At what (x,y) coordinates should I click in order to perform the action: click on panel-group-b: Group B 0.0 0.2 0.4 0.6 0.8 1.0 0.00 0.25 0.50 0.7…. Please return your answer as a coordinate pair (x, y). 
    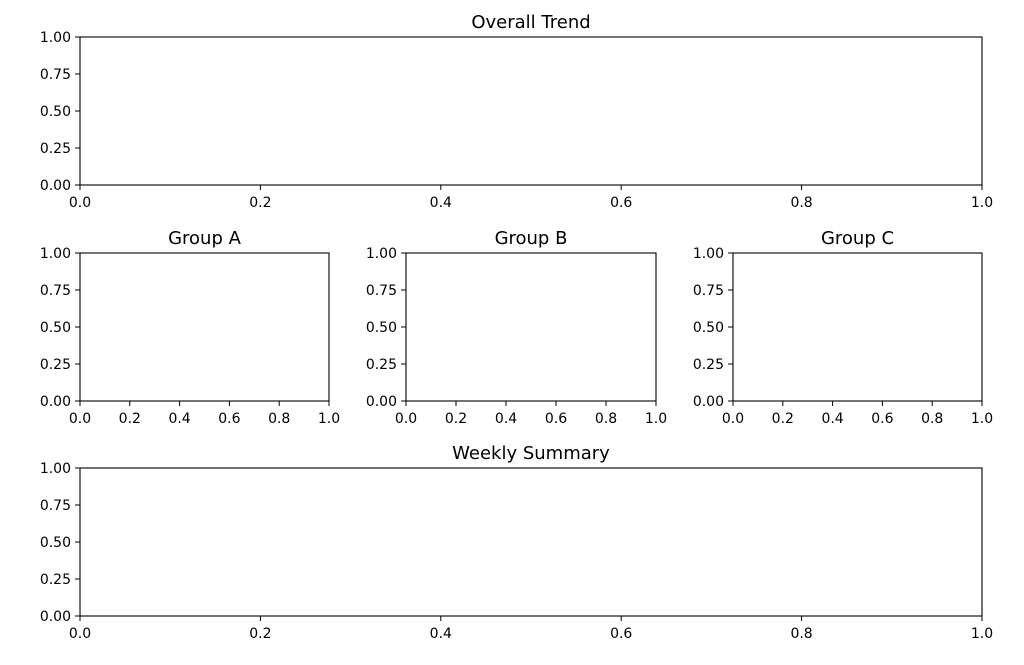
    Looking at the image, I should click on (516, 327).